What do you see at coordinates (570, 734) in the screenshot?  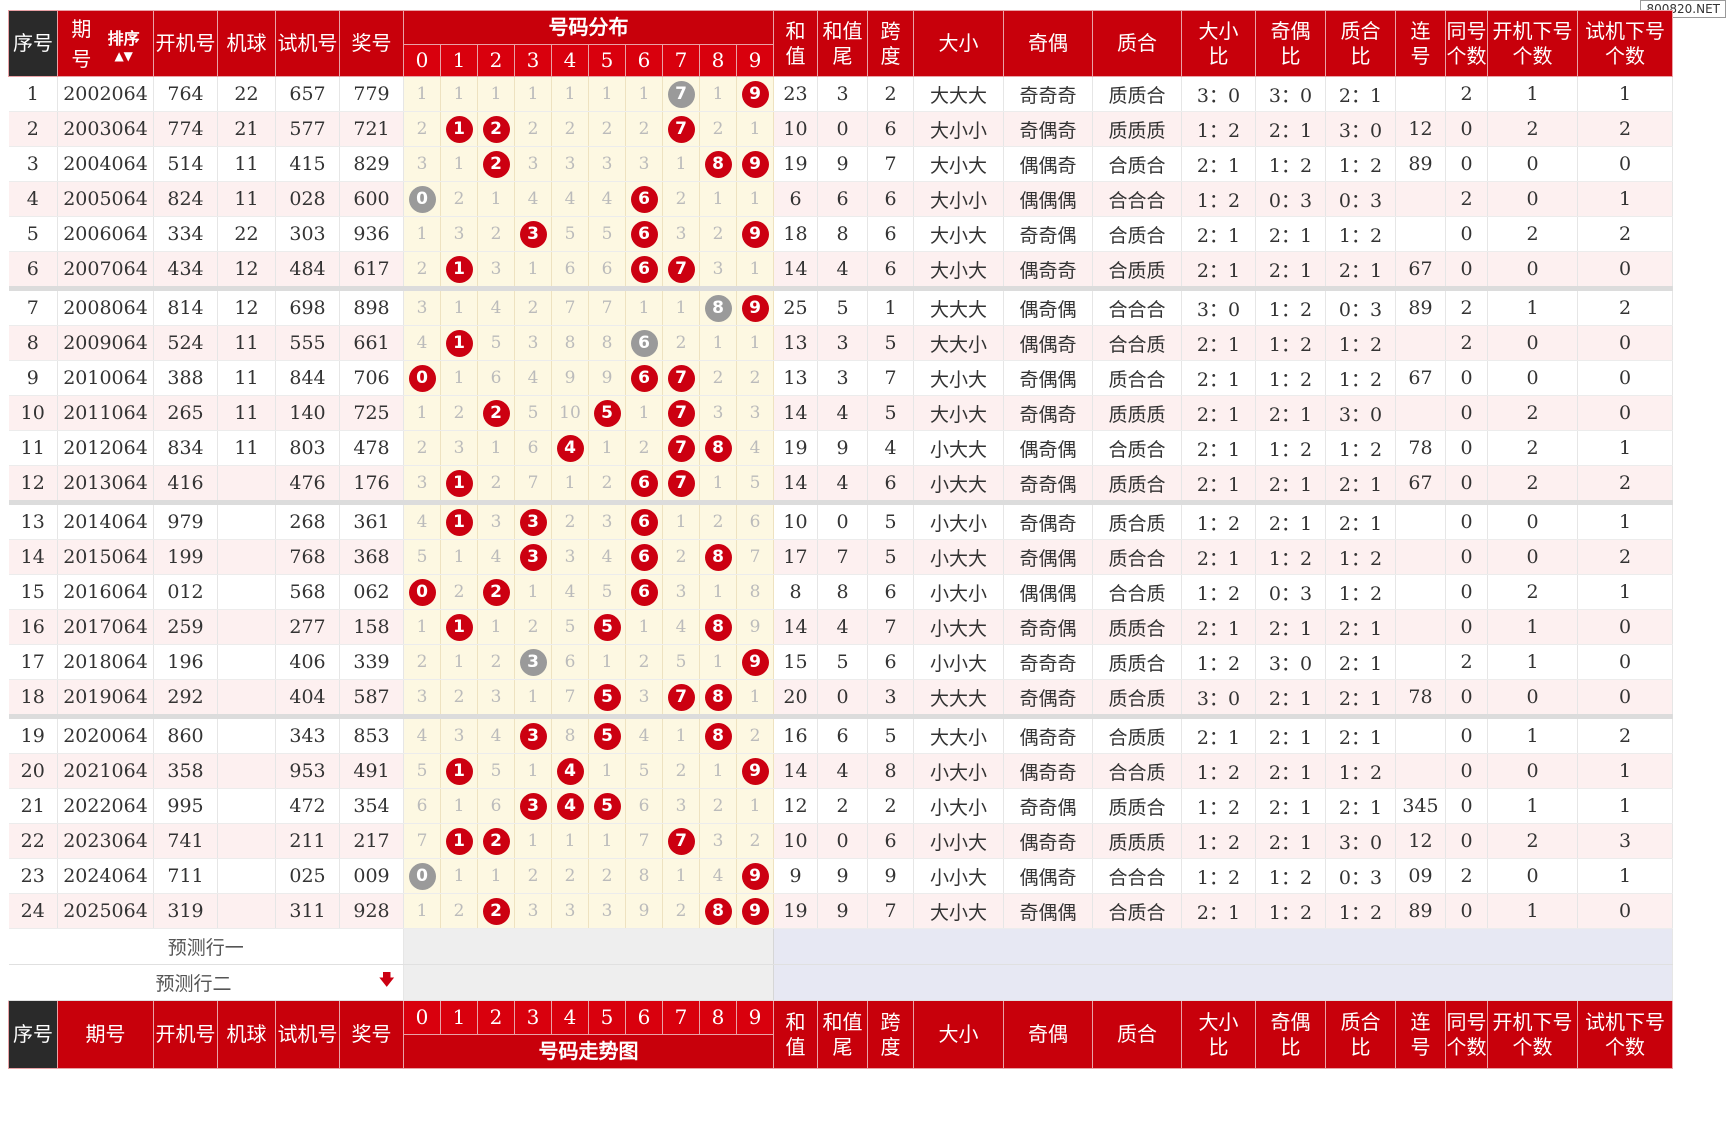 I see `cell-digit-4: 8` at bounding box center [570, 734].